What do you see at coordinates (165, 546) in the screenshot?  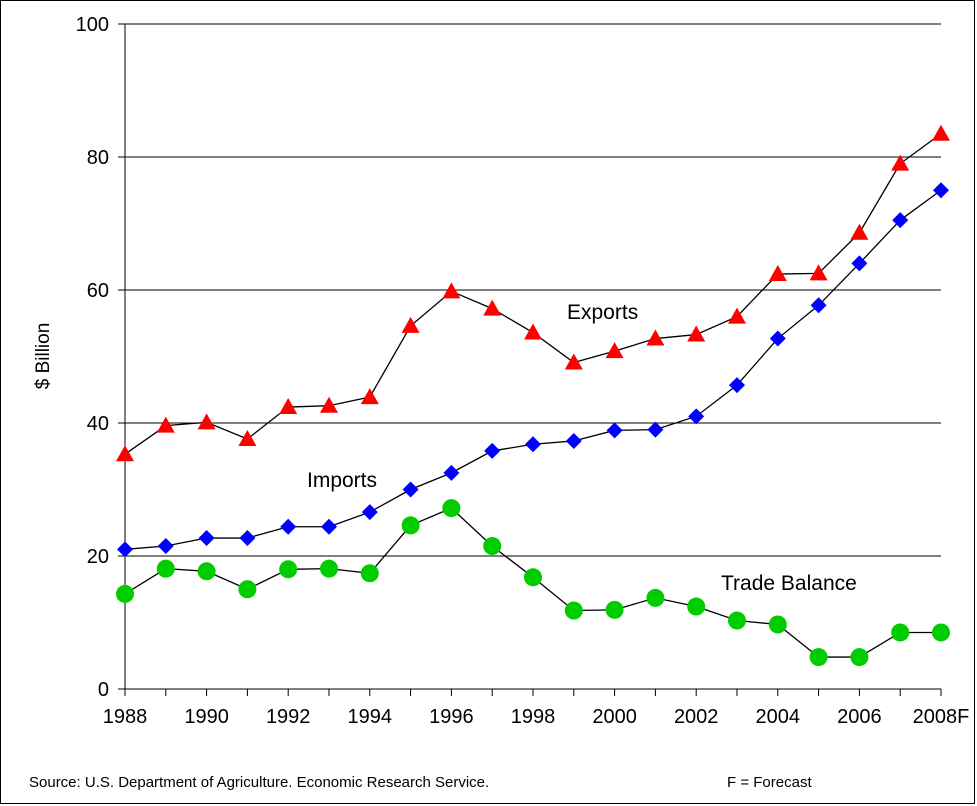 I see `point-imports-1989` at bounding box center [165, 546].